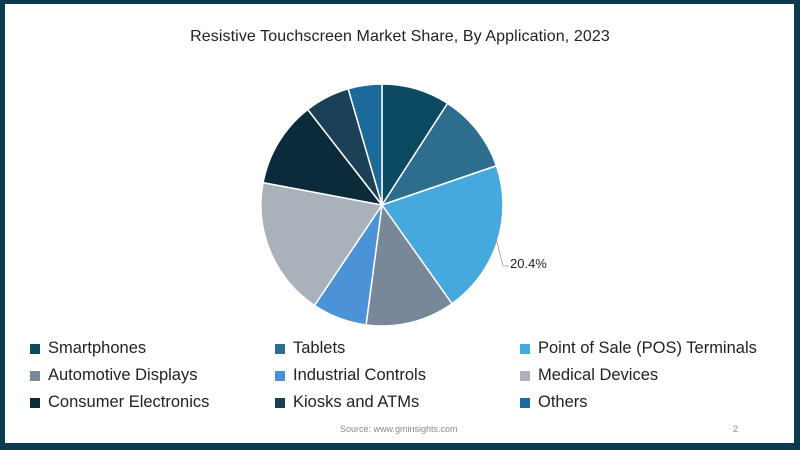  What do you see at coordinates (502, 252) in the screenshot?
I see `data-label-leader-line` at bounding box center [502, 252].